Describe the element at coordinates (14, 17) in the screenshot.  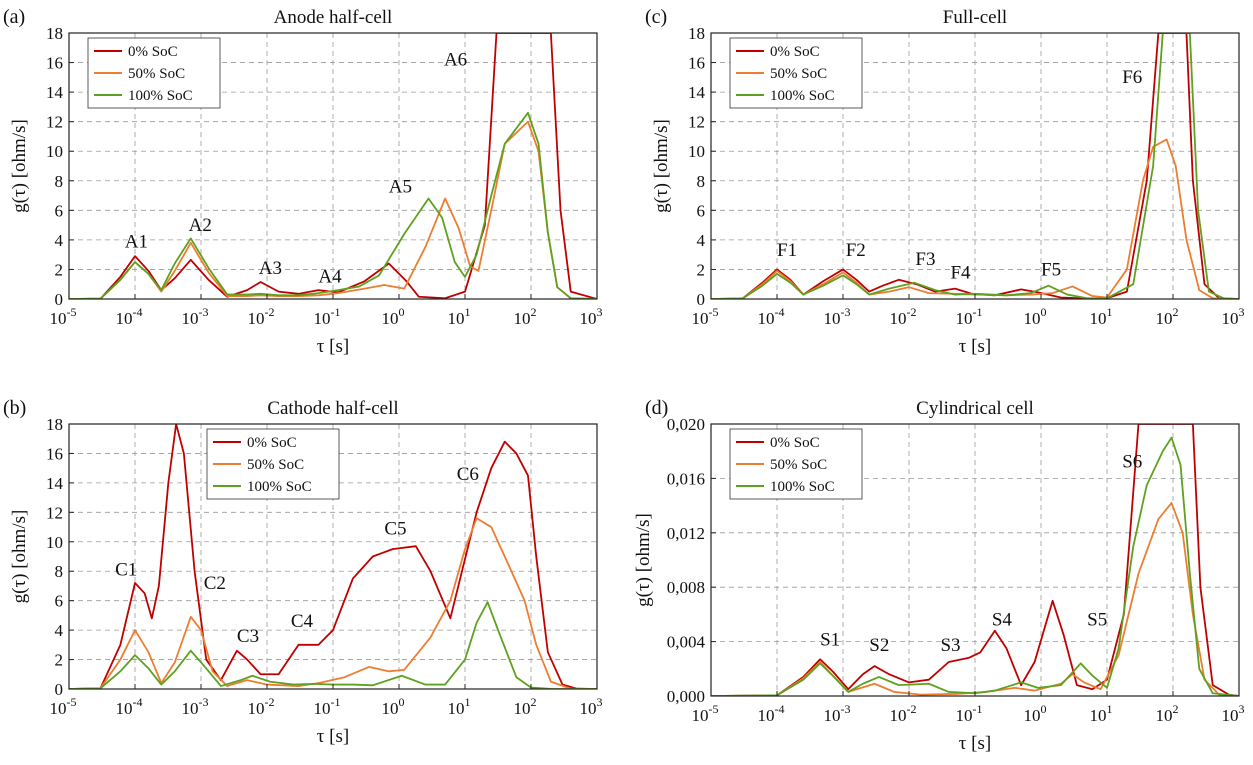
I see `panel-tag: (a)` at that location.